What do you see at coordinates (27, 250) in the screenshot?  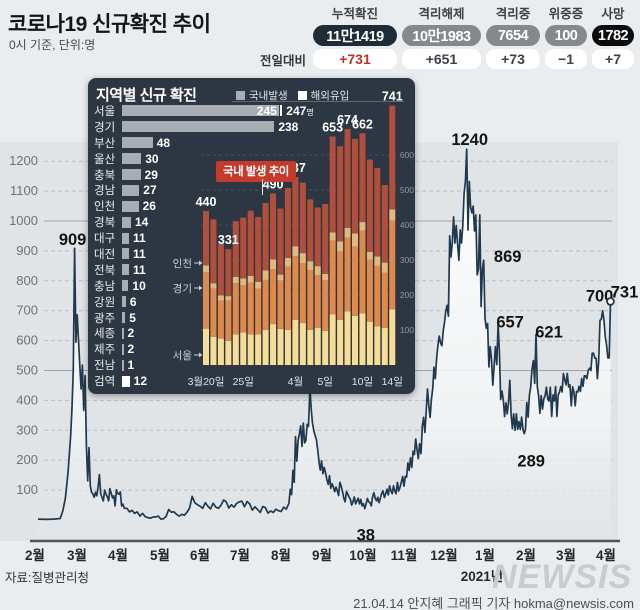 I see `y-tick-label: 900` at bounding box center [27, 250].